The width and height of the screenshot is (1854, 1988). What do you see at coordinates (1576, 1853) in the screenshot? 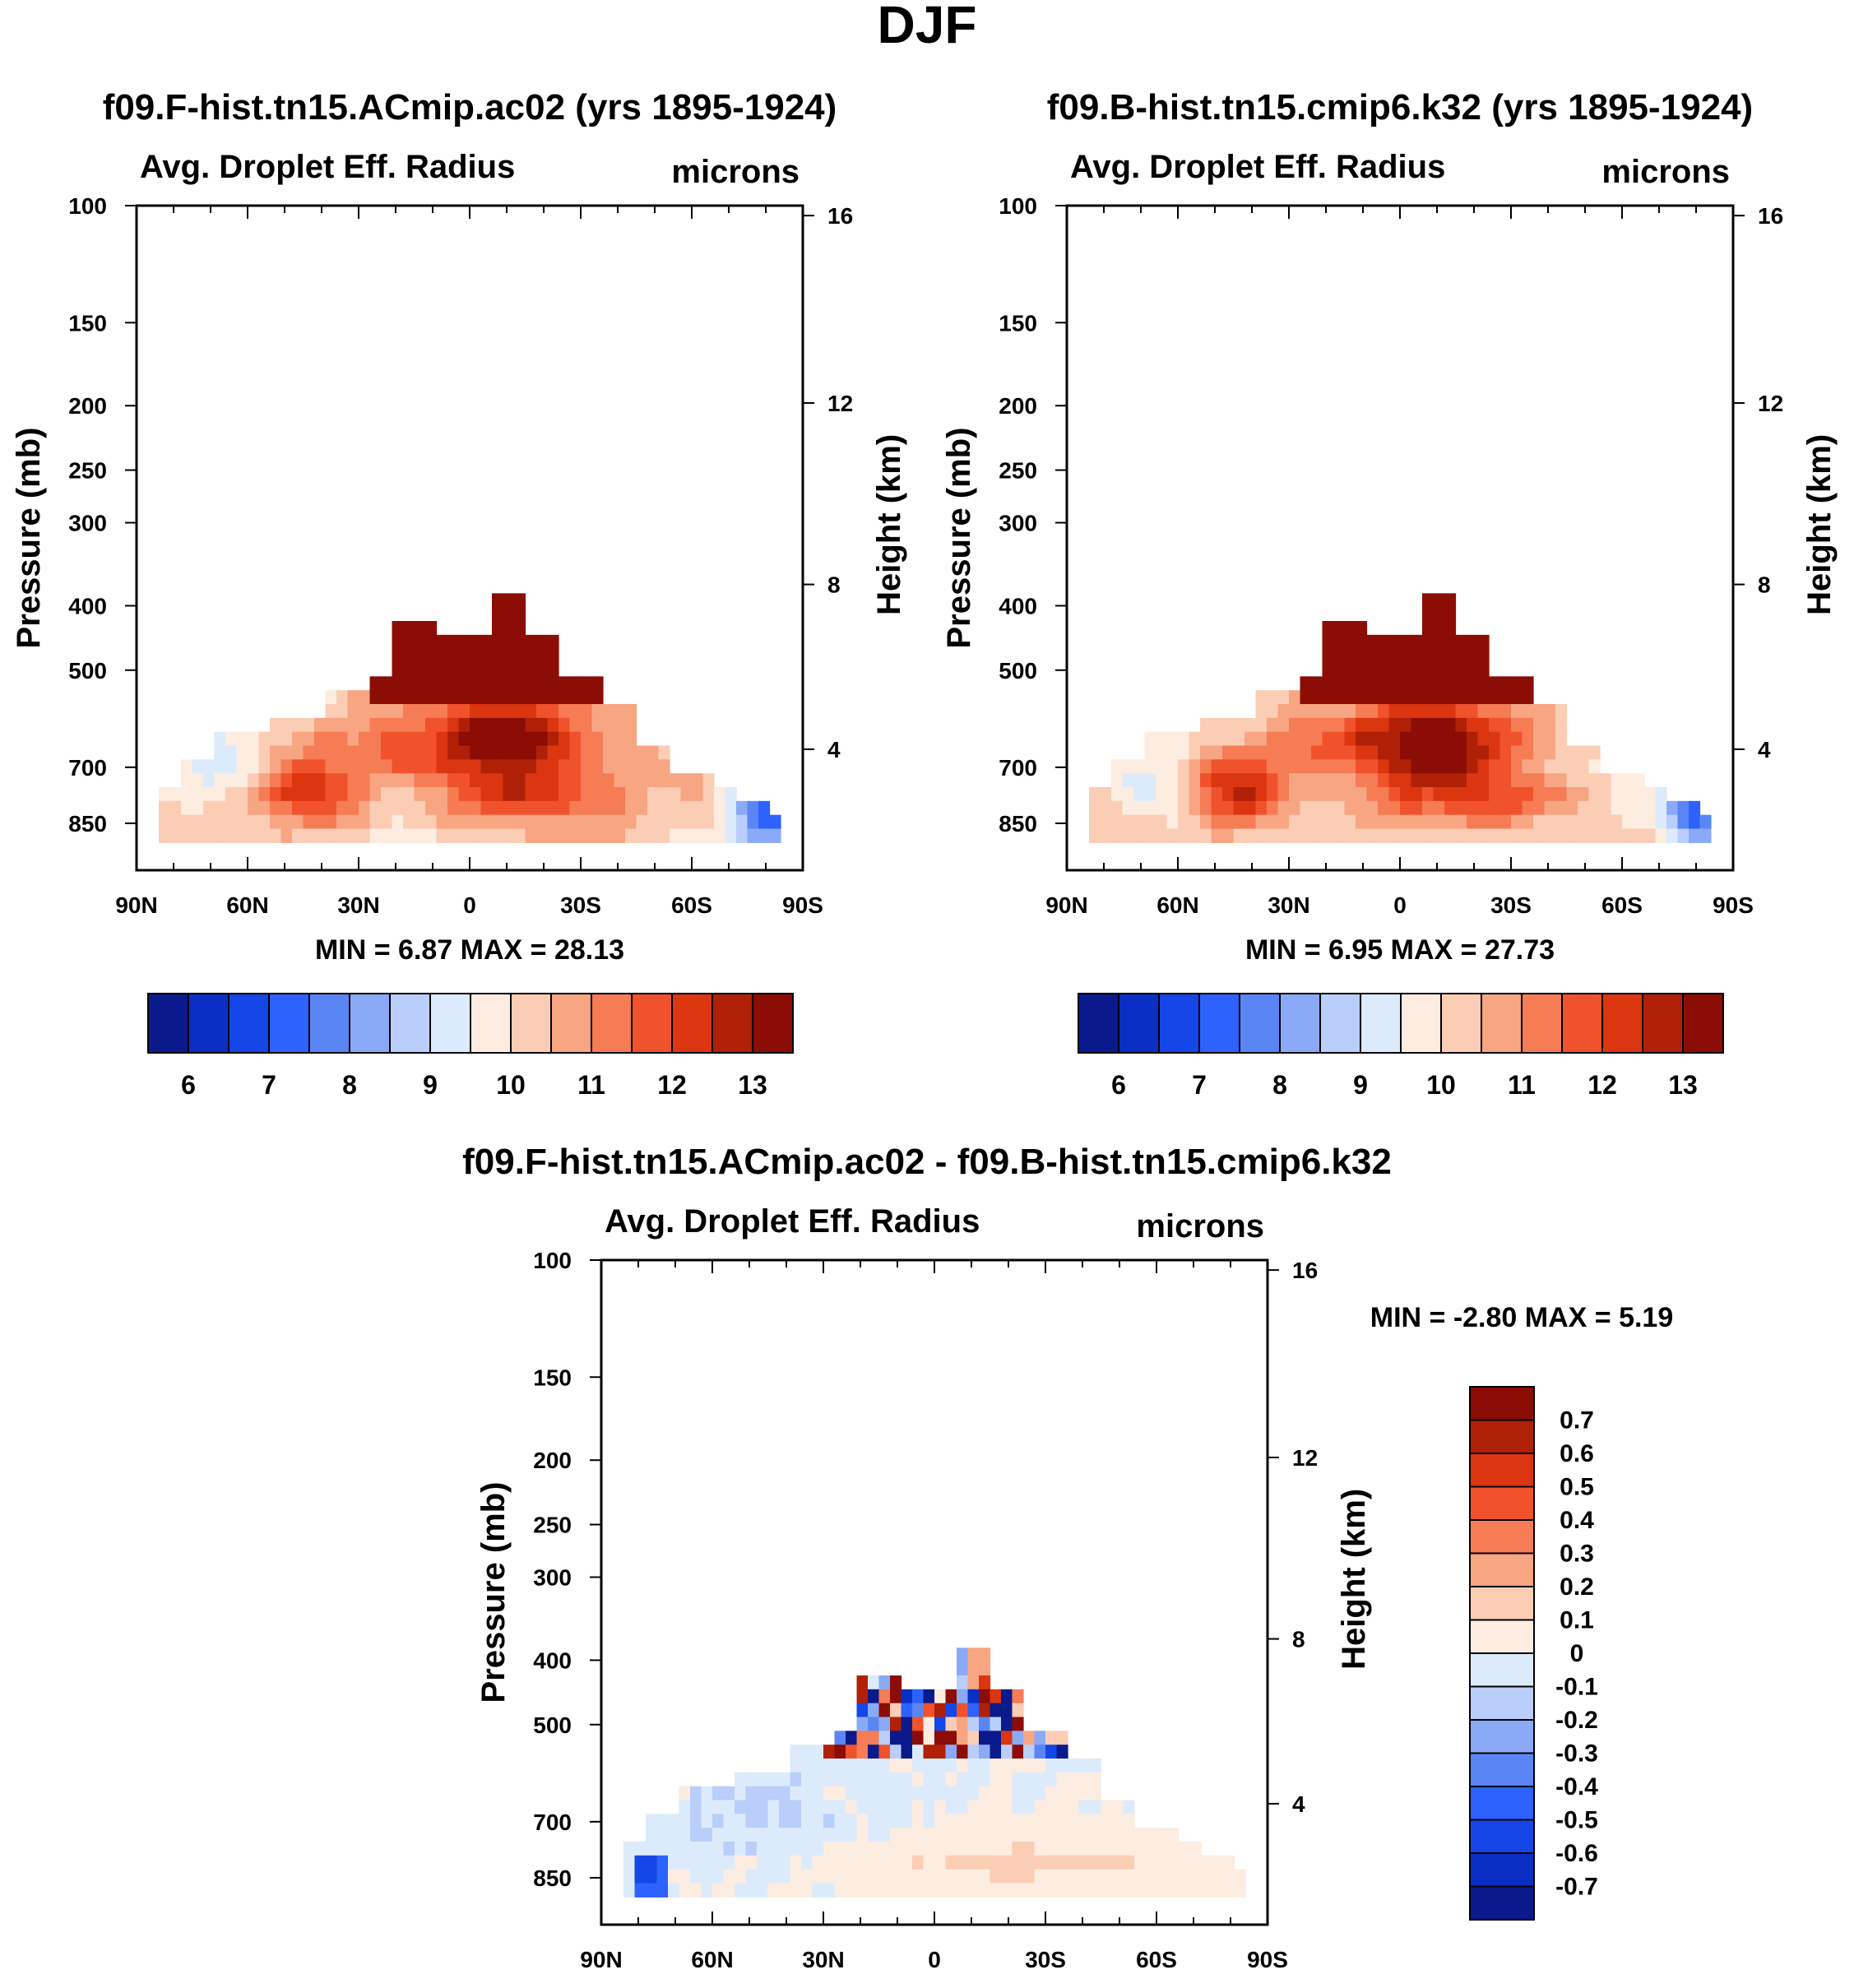
I see `colorbar-label: -0.6` at bounding box center [1576, 1853].